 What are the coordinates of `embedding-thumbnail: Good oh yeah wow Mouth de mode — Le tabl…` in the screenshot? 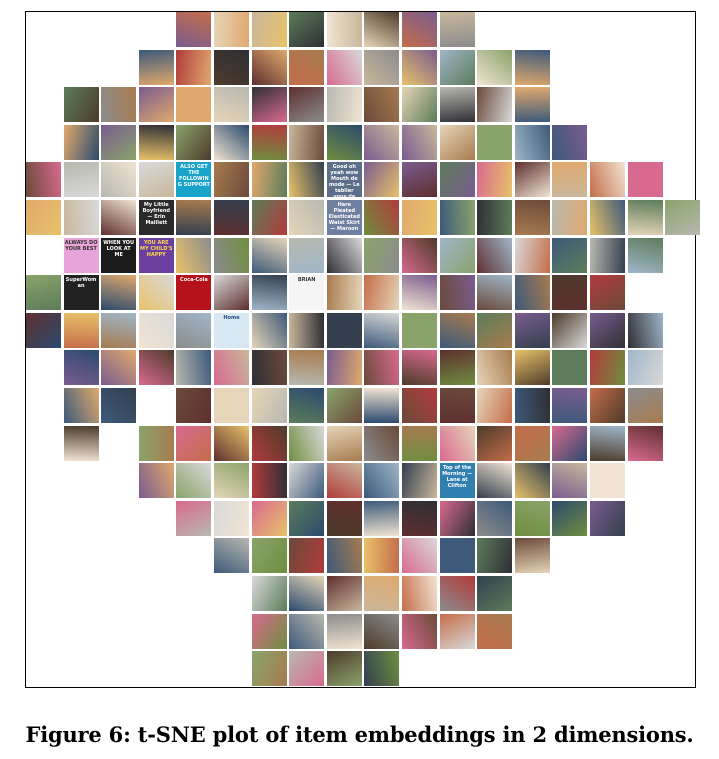 It's located at (344, 180).